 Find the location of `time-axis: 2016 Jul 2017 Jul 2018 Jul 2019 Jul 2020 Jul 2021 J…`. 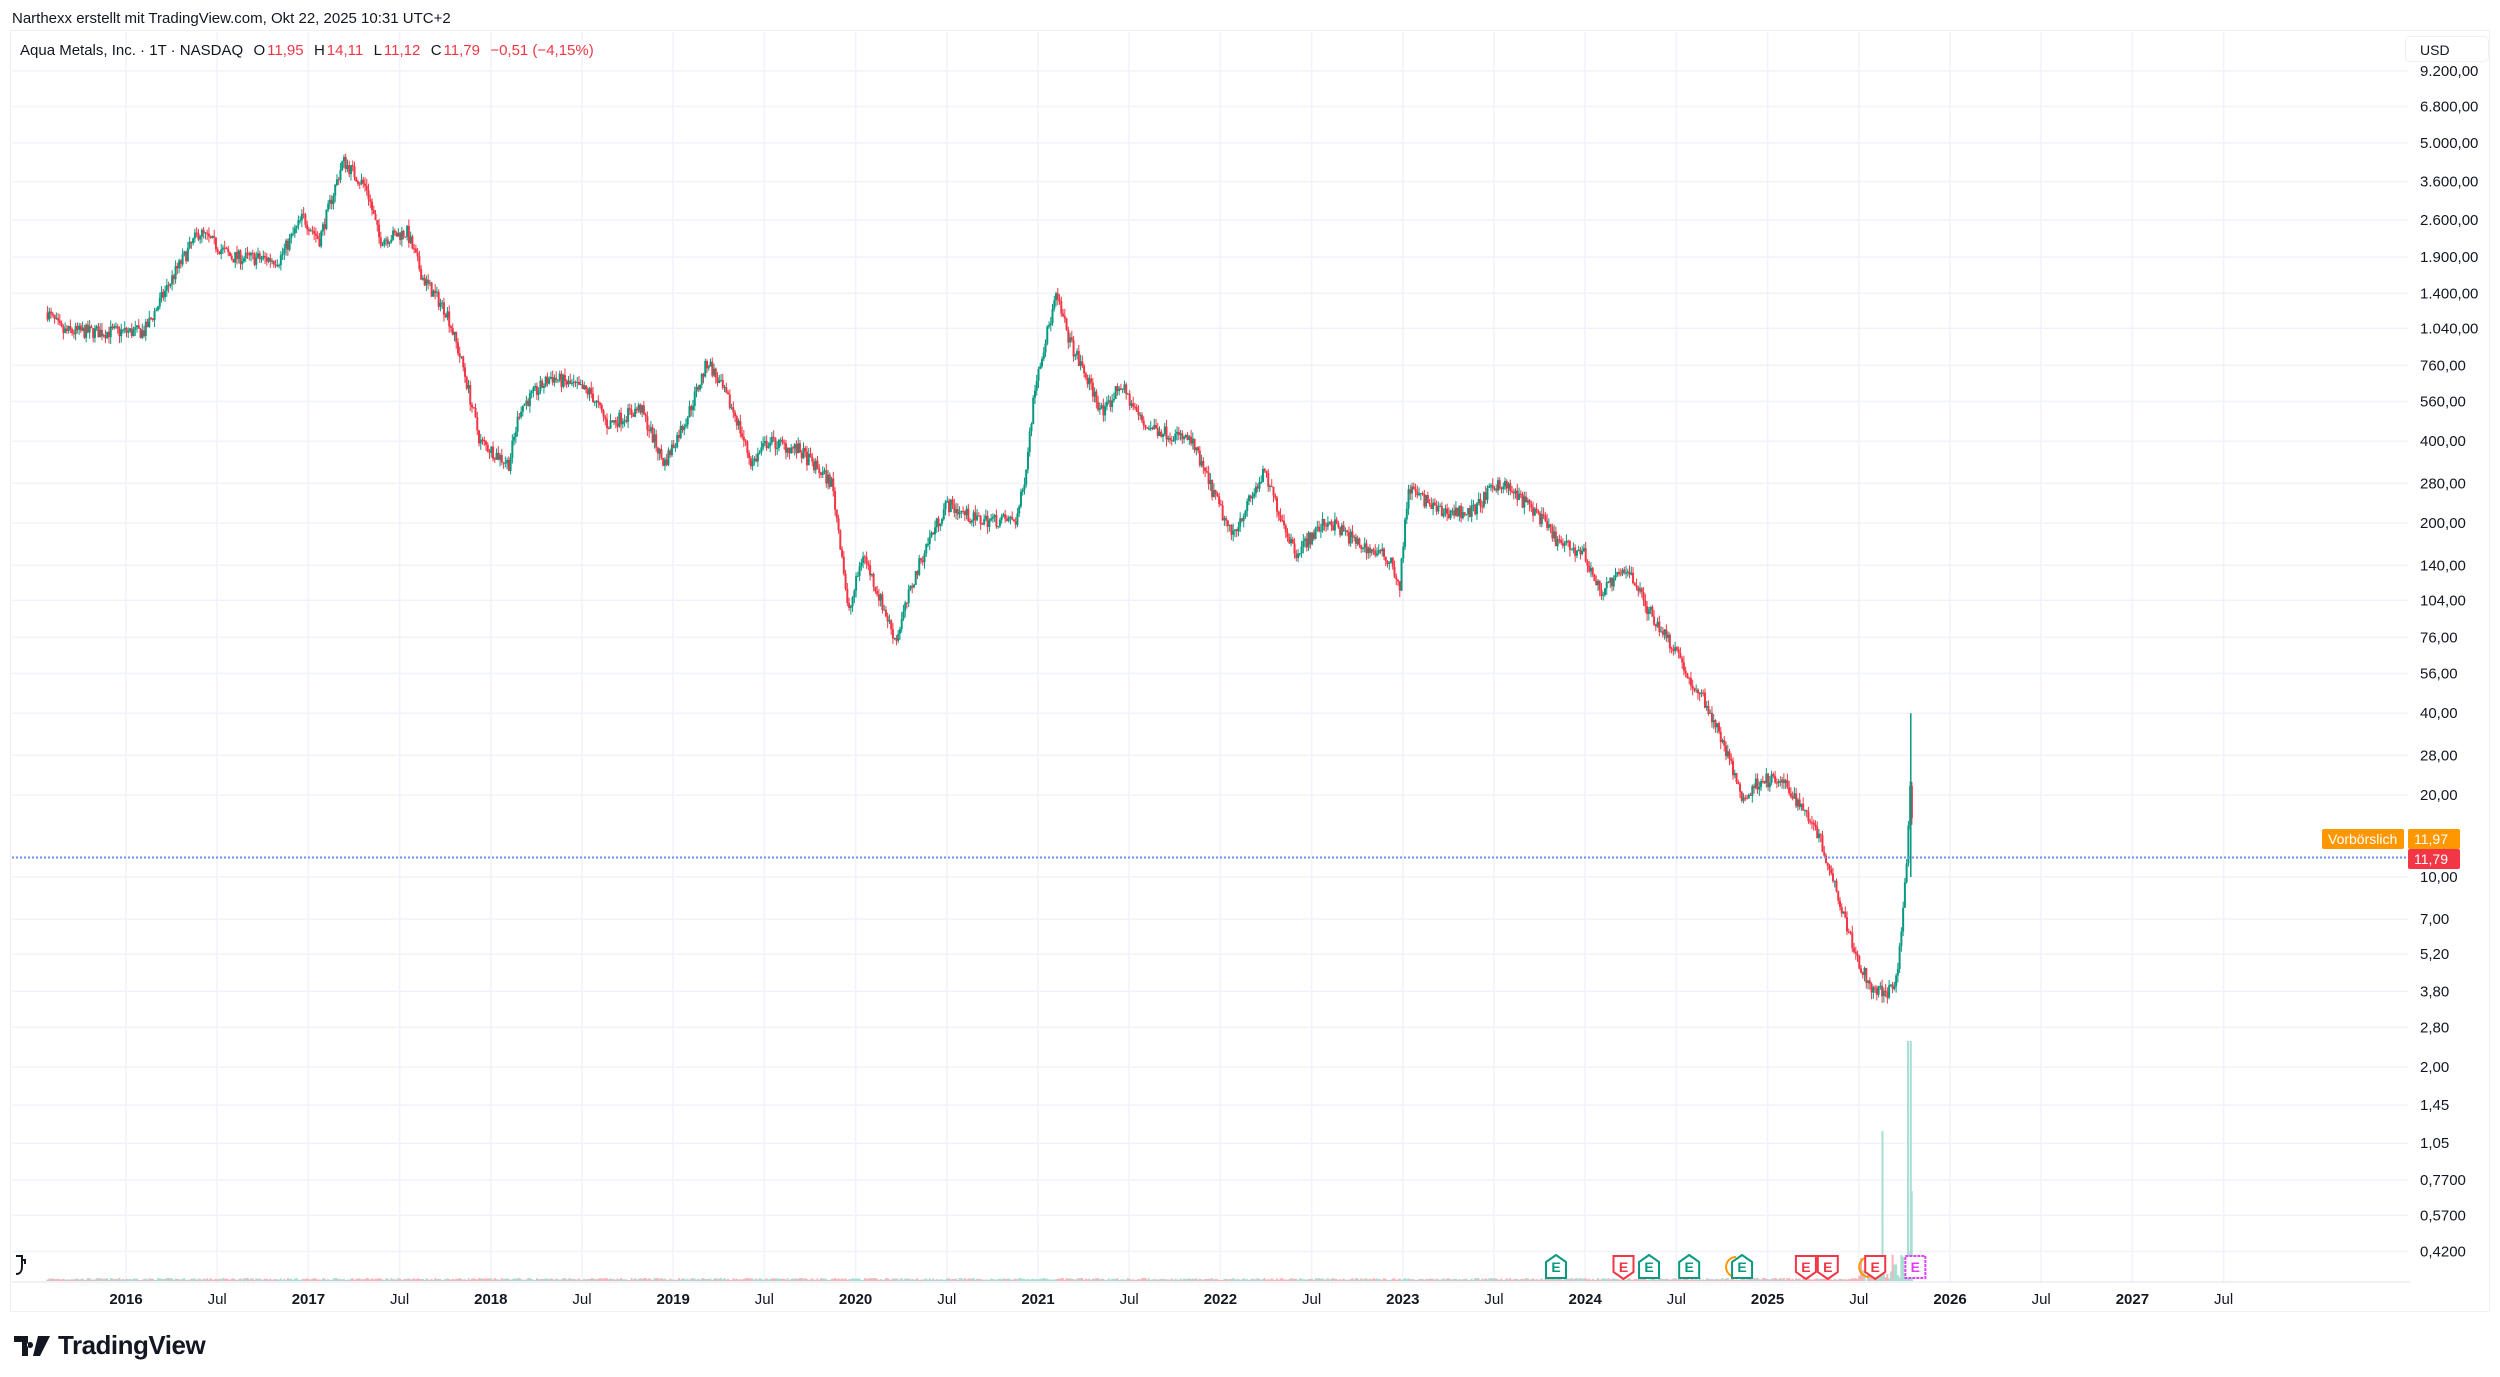

time-axis: 2016 Jul 2017 Jul 2018 Jul 2019 Jul 2020 Jul 2021 J… is located at coordinates (1171, 1299).